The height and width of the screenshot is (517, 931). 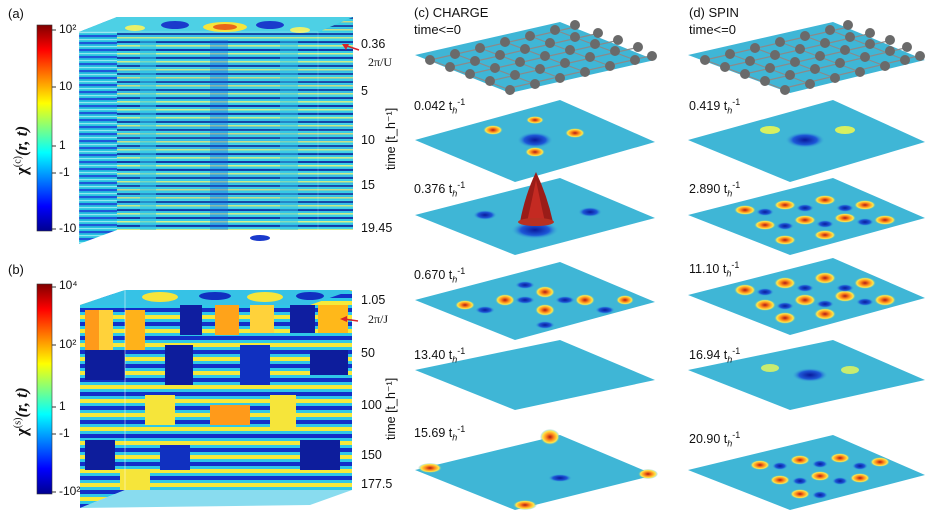 I want to click on panel-c-initial: time<=0, so click(x=437, y=29).